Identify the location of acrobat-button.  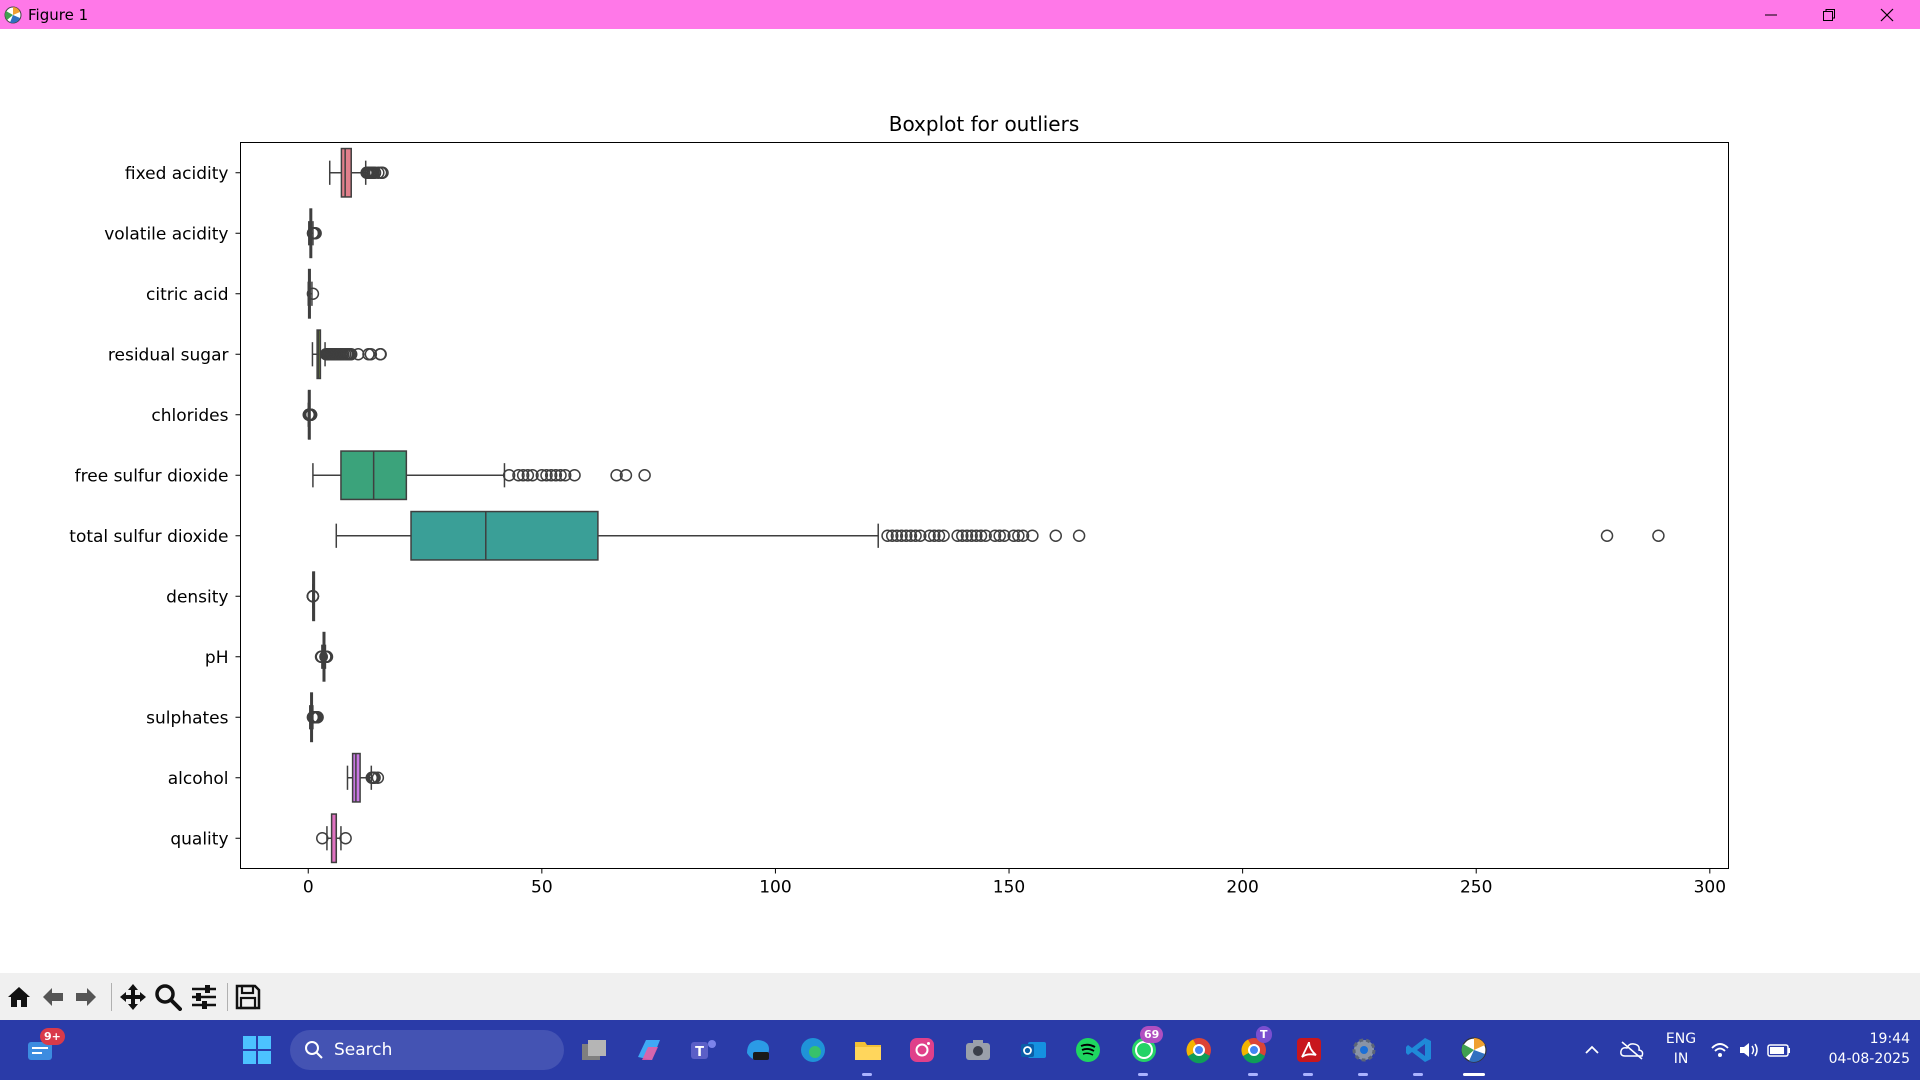
(1309, 1050).